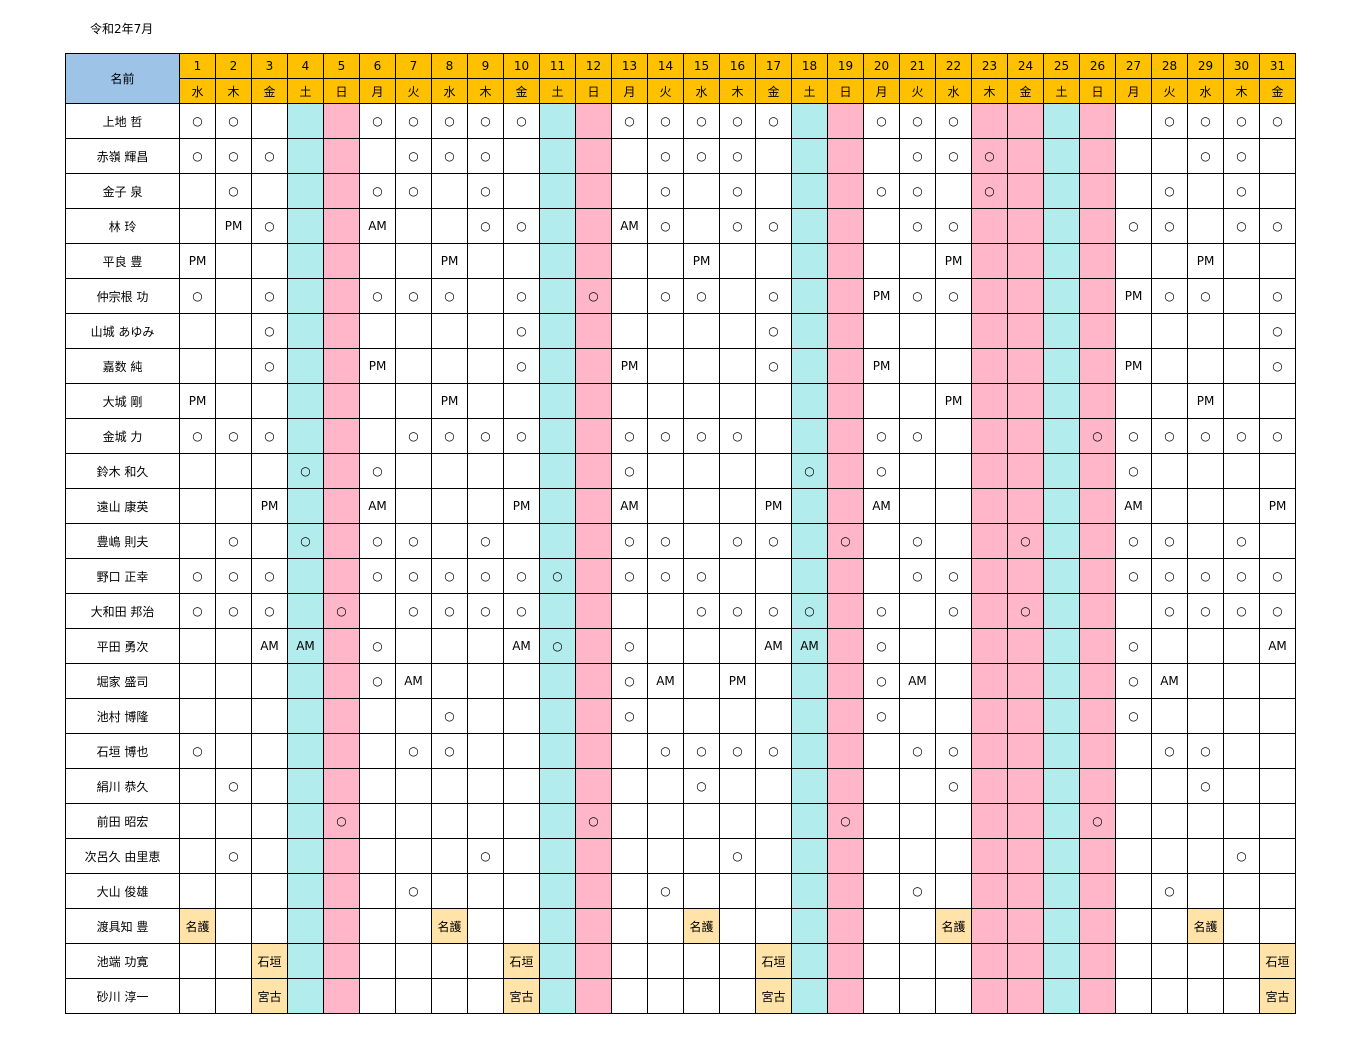 Image resolution: width=1357 pixels, height=1050 pixels. What do you see at coordinates (953, 926) in the screenshot?
I see `schedule-cell: 名護` at bounding box center [953, 926].